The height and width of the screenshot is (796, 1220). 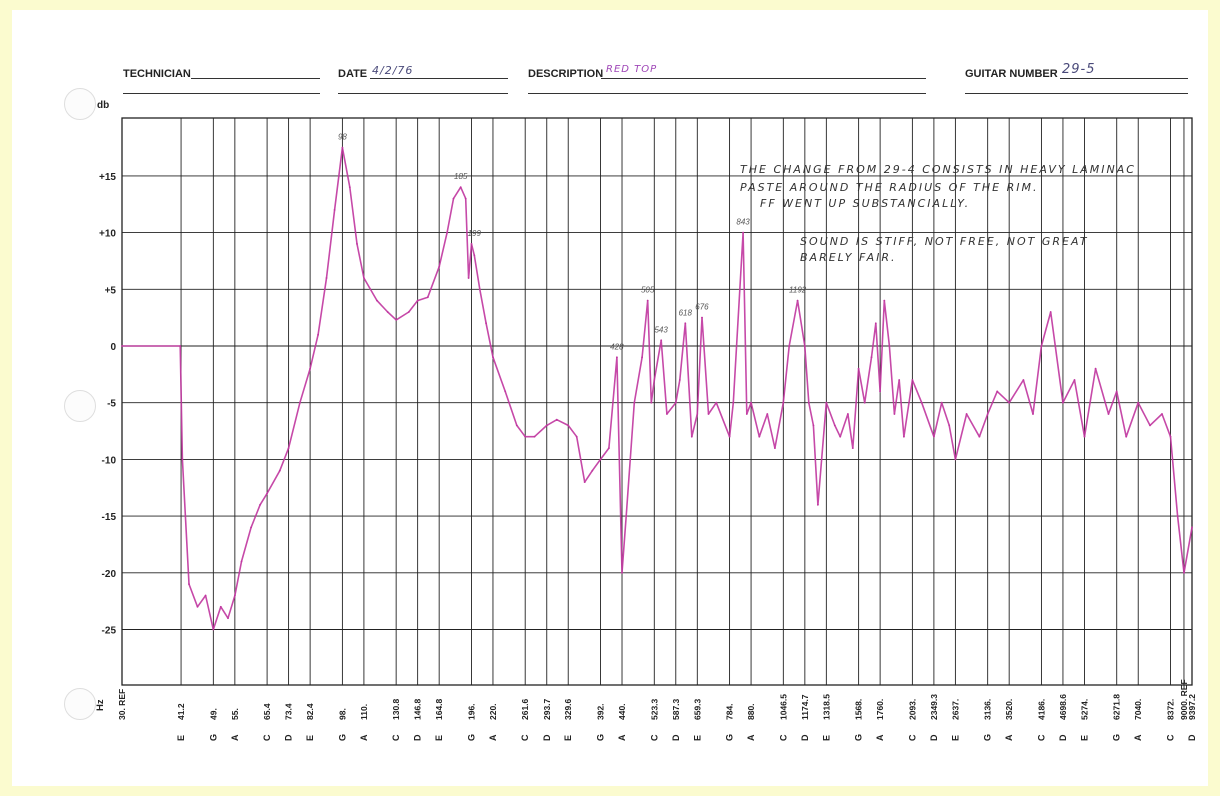 What do you see at coordinates (632, 69) in the screenshot?
I see `description-value: RED TOP` at bounding box center [632, 69].